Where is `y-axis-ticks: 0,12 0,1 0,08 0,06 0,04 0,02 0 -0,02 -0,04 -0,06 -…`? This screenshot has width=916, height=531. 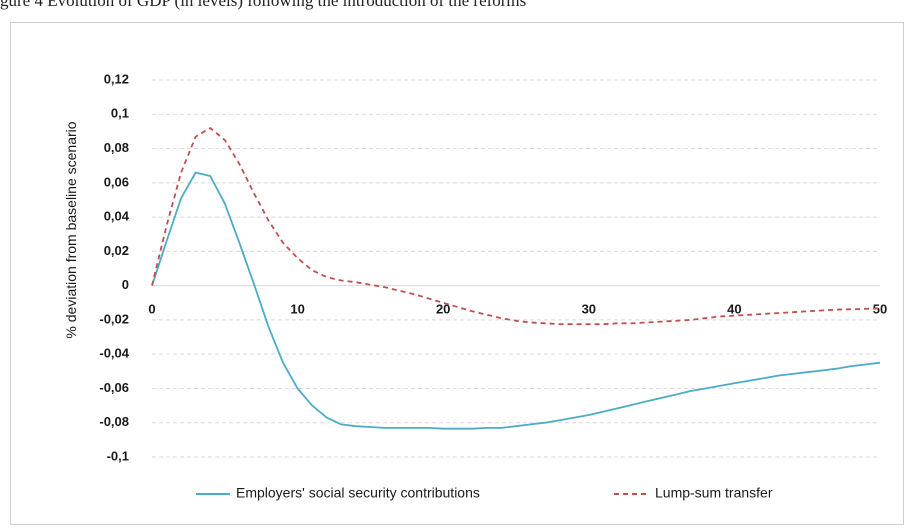
y-axis-ticks: 0,12 0,1 0,08 0,06 0,04 0,02 0 -0,02 -0,04 -0,06 -… is located at coordinates (114, 267).